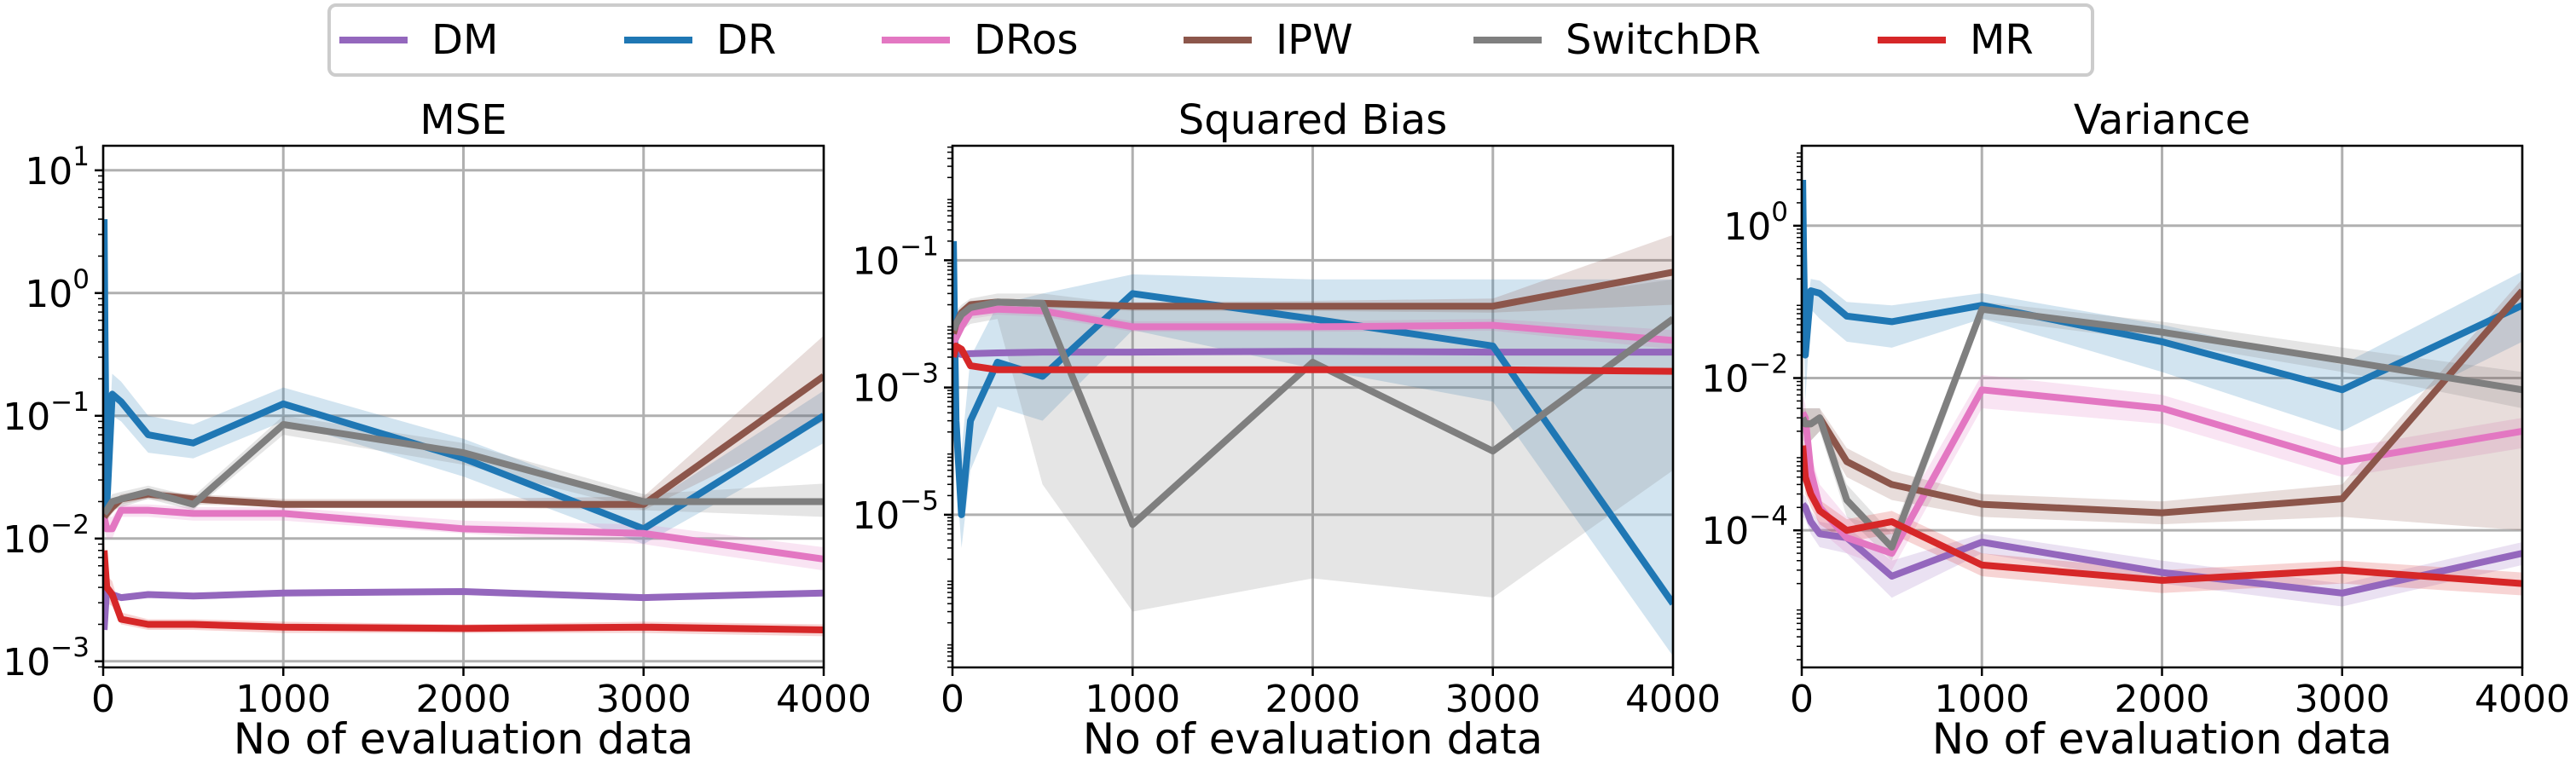  What do you see at coordinates (747, 40) in the screenshot?
I see `legend-label: DR` at bounding box center [747, 40].